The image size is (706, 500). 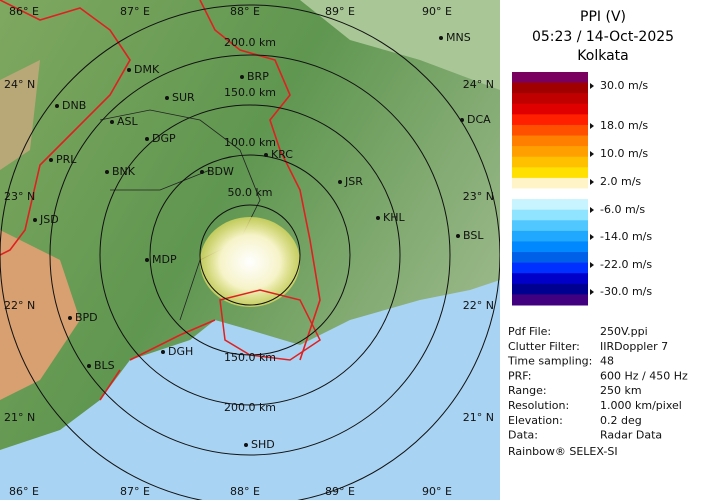 What do you see at coordinates (394, 217) in the screenshot?
I see `city-label: KHL` at bounding box center [394, 217].